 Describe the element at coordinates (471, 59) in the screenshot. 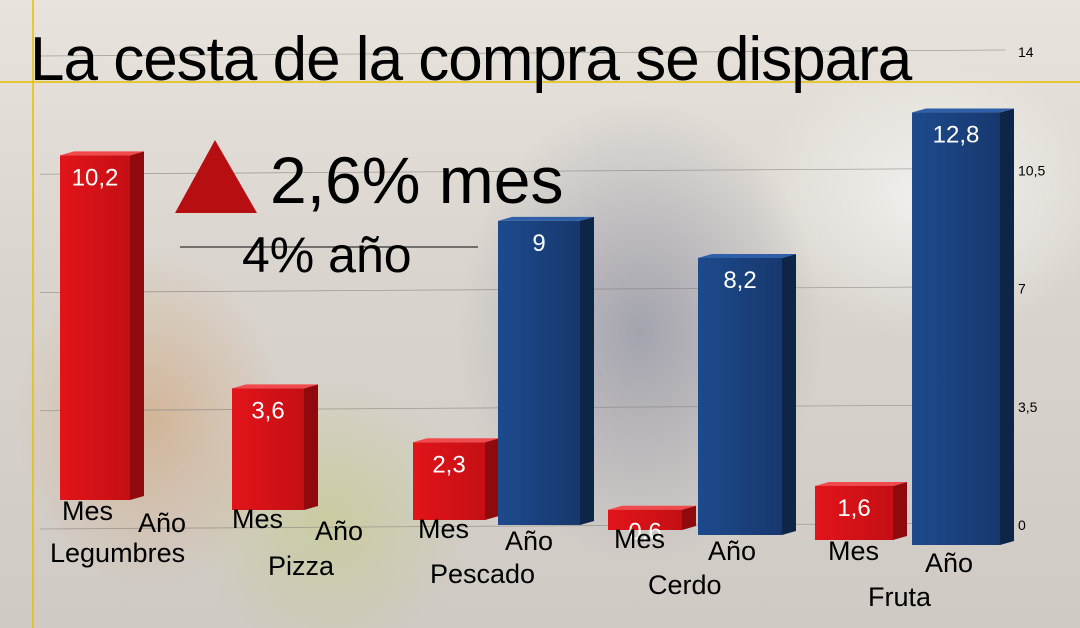

I see `chart-title: La cesta de la compra se dispara` at that location.